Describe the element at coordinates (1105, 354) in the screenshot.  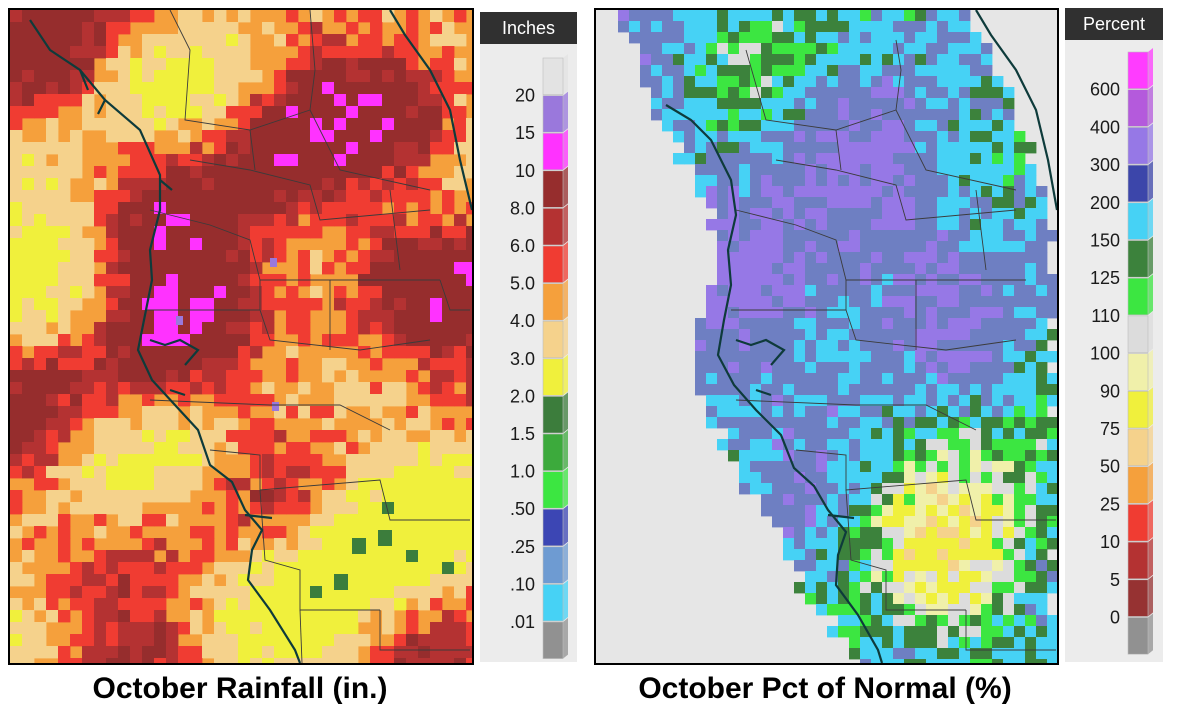
I see `pct-normal-legend-label: 100` at that location.